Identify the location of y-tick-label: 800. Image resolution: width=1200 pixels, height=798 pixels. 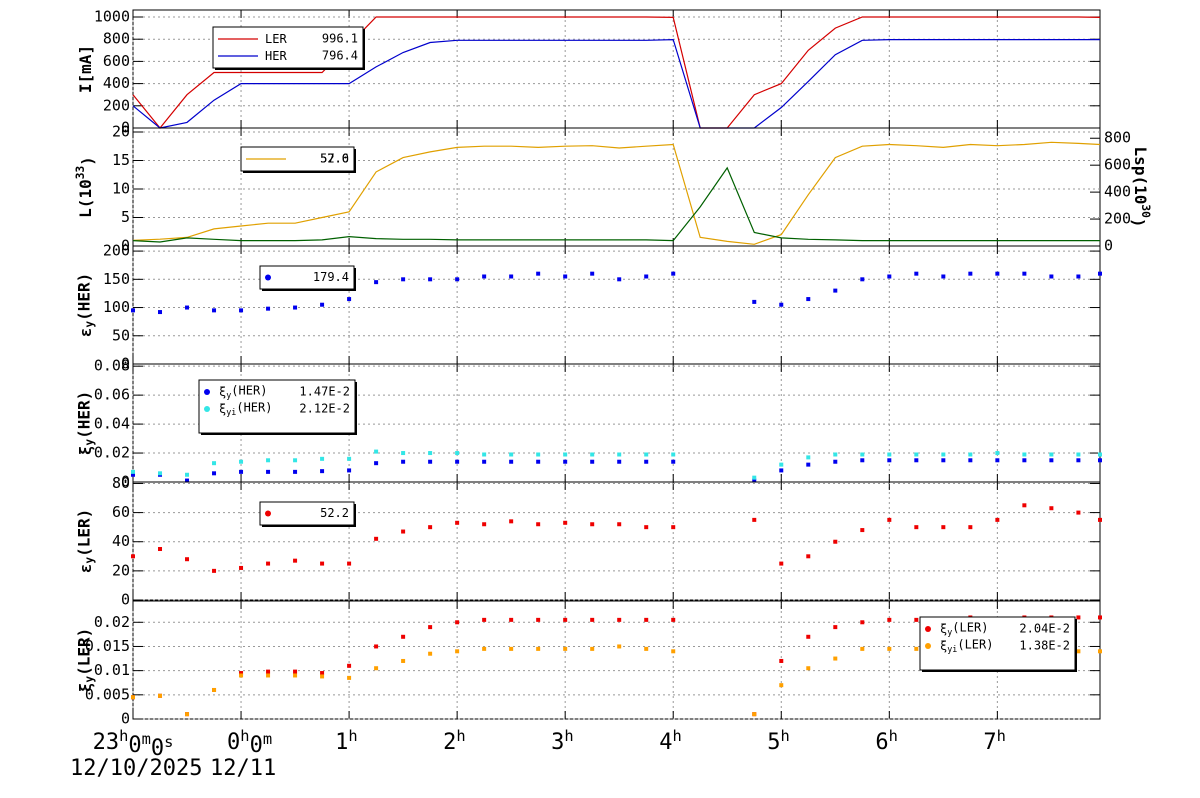
(116, 39).